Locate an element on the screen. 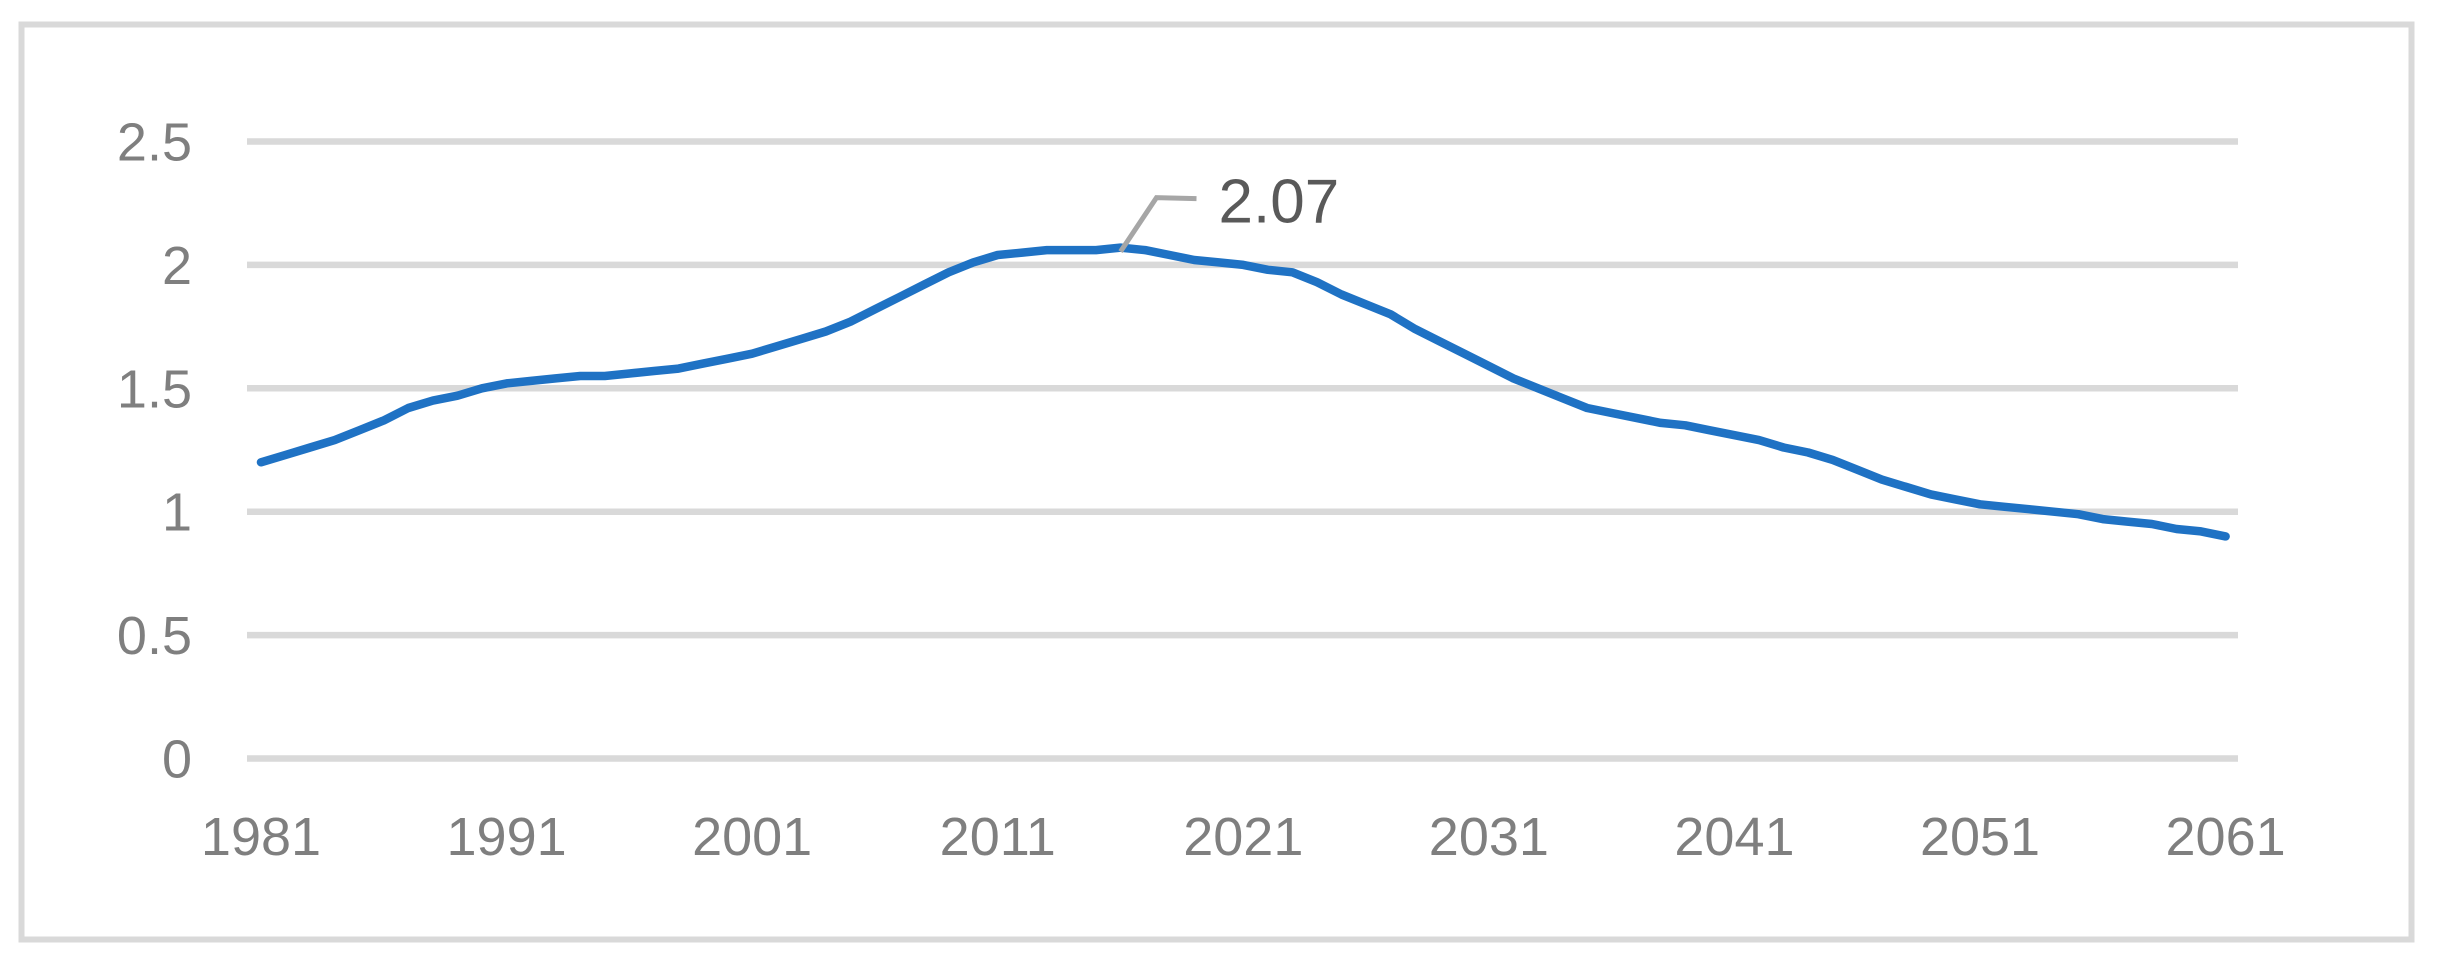 This screenshot has width=2440, height=967. x-axis-tick-label: 2031 is located at coordinates (1489, 837).